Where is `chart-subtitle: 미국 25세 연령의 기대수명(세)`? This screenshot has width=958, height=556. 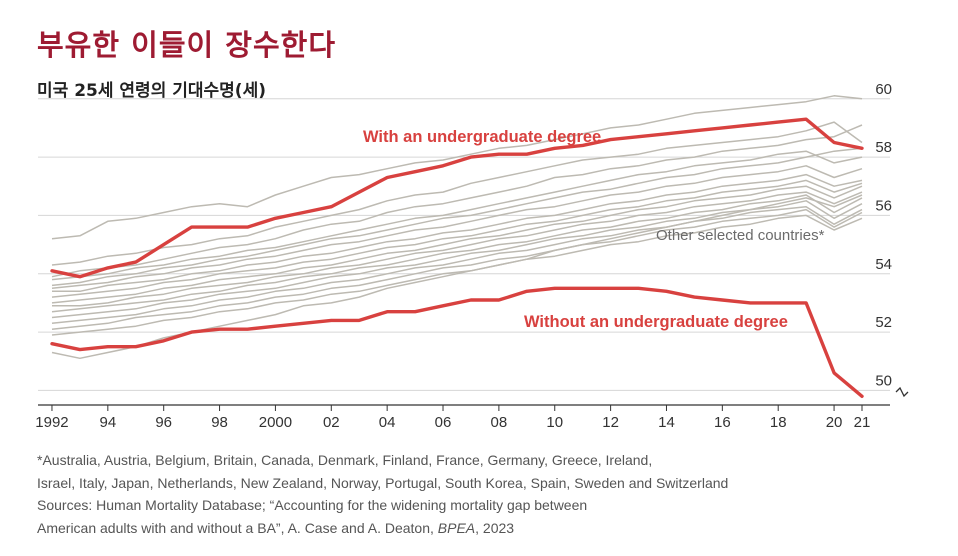
chart-subtitle: 미국 25세 연령의 기대수명(세) is located at coordinates (151, 91).